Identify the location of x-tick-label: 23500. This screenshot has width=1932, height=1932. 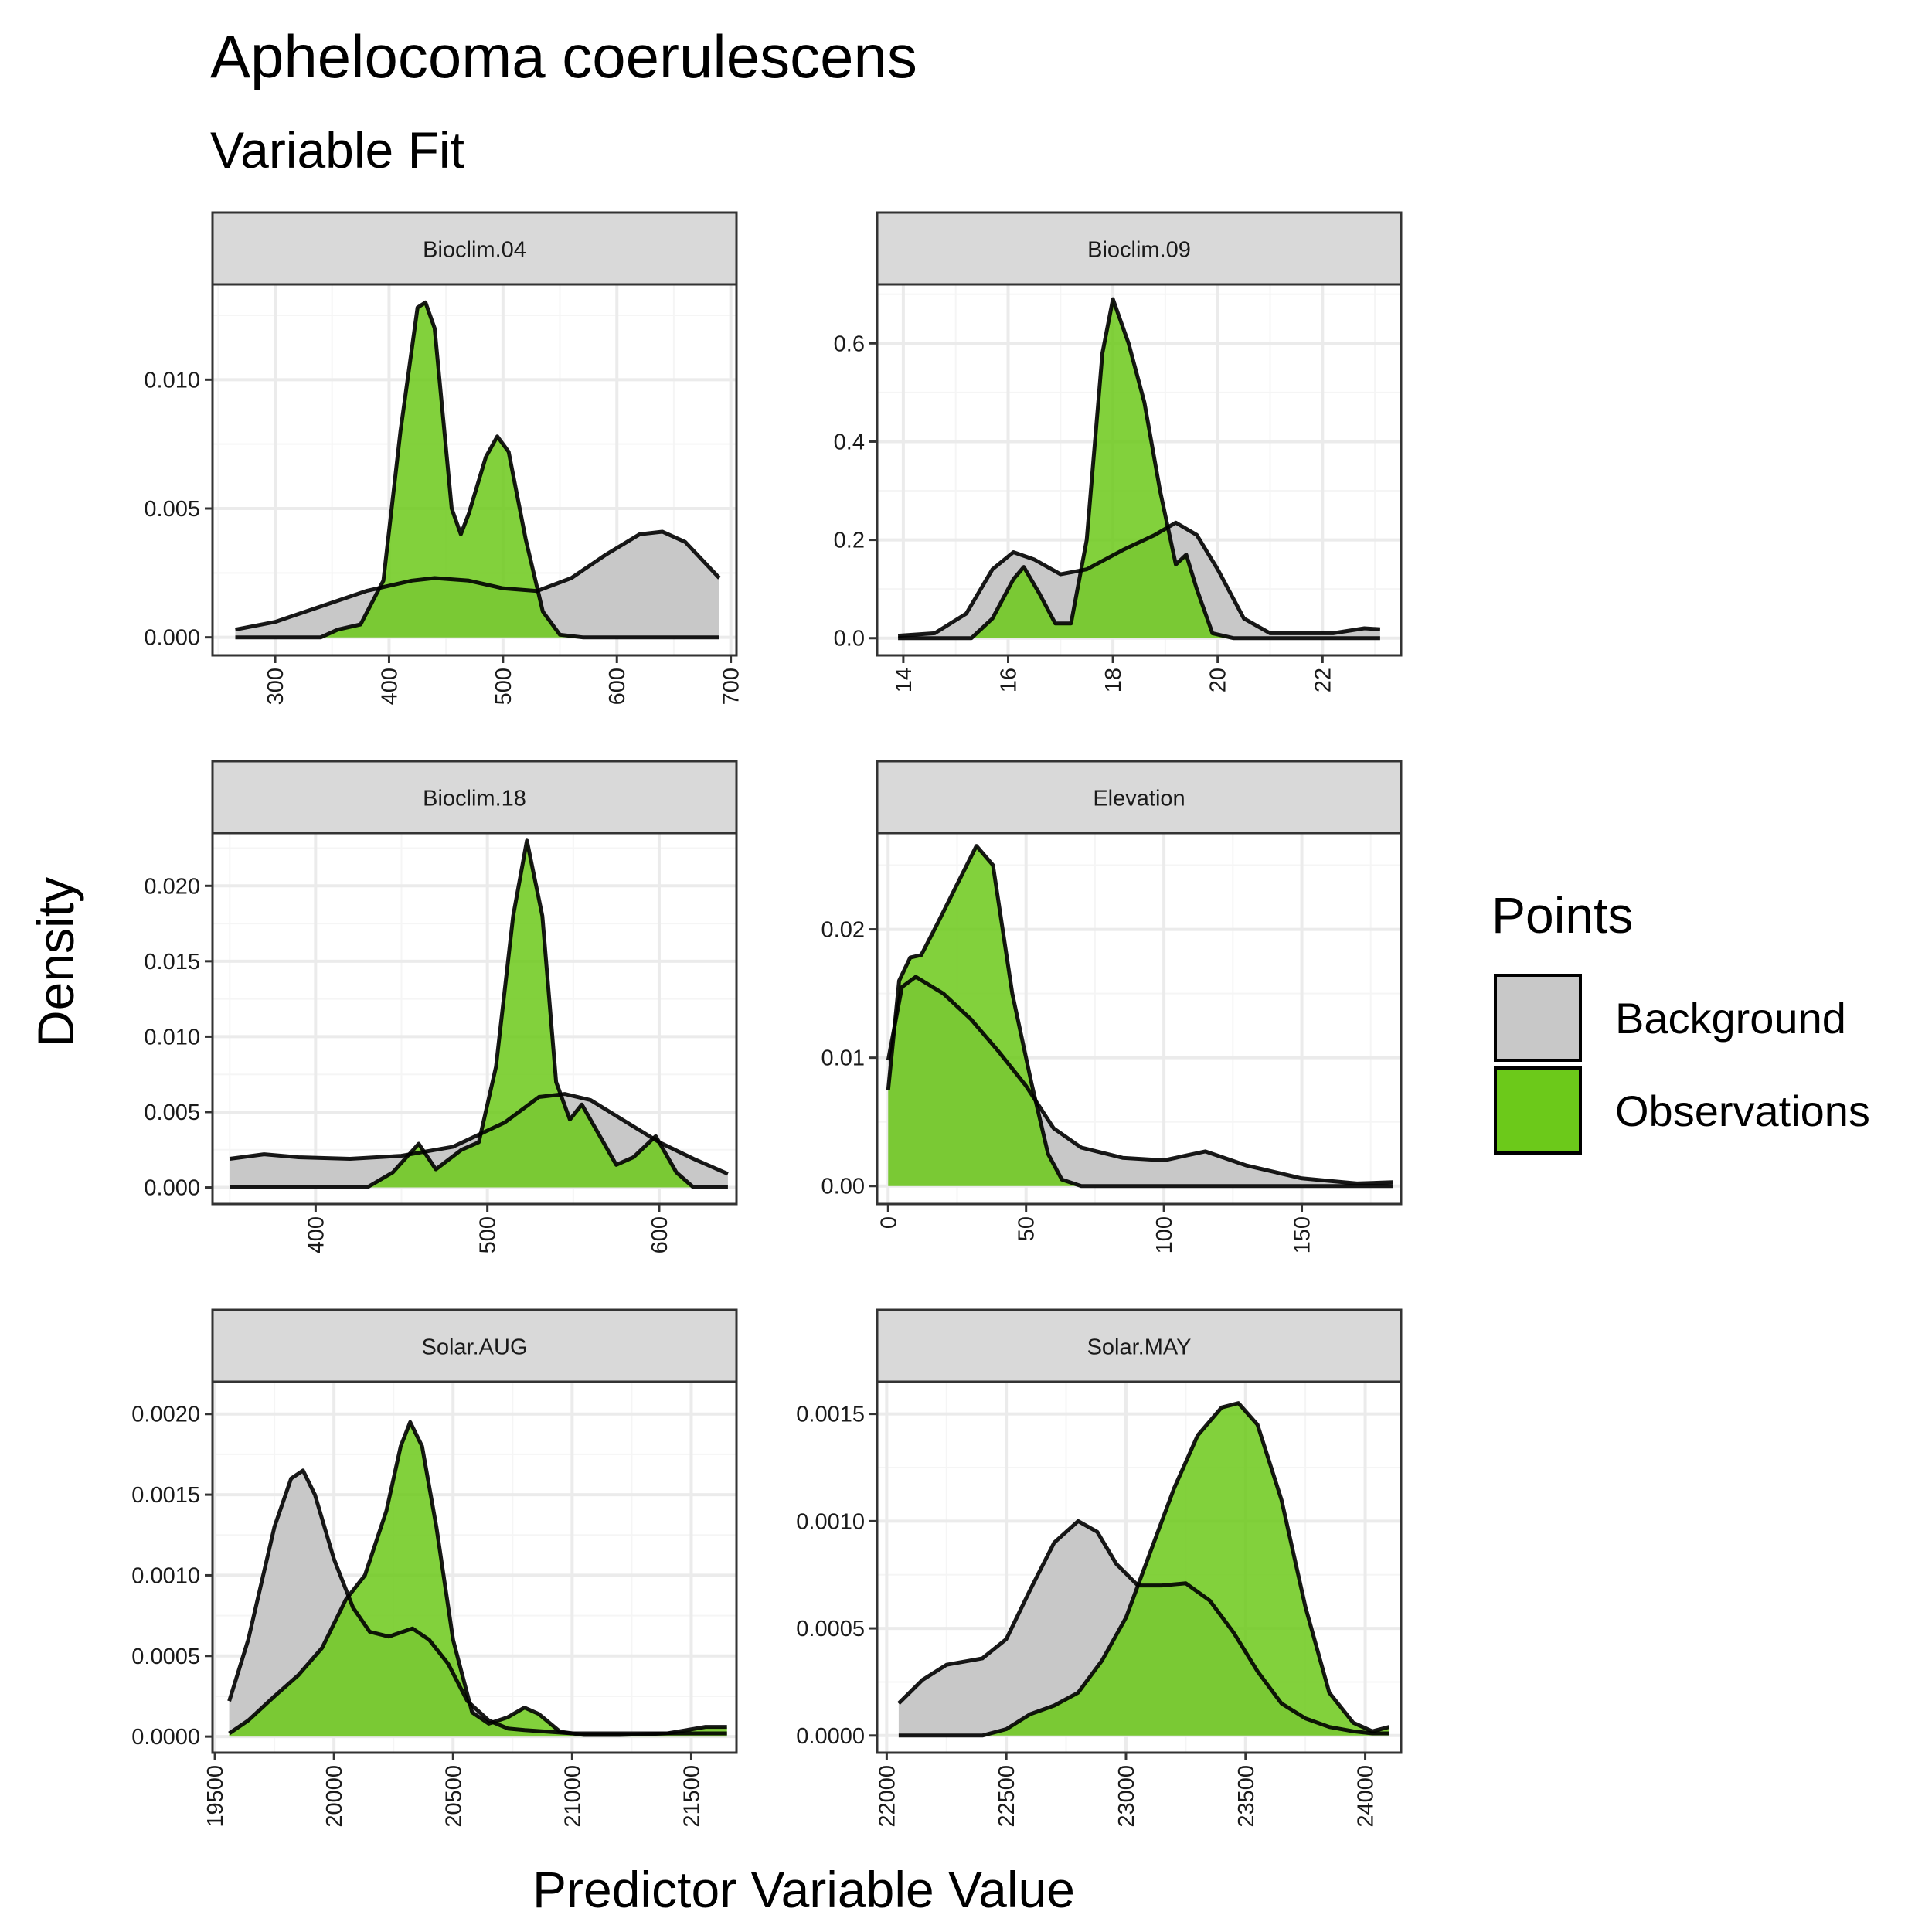
(1247, 1797).